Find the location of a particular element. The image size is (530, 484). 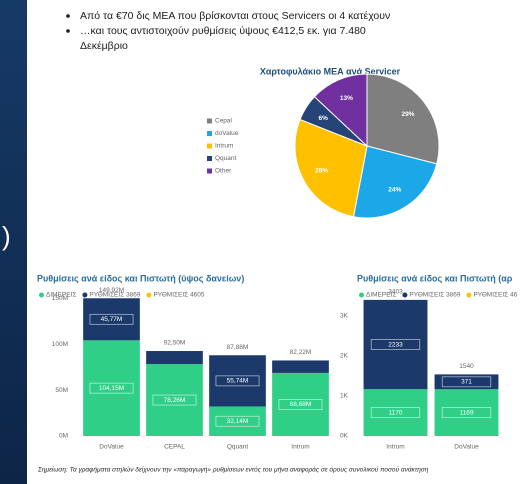

y-tick-label: 100M is located at coordinates (60, 344).